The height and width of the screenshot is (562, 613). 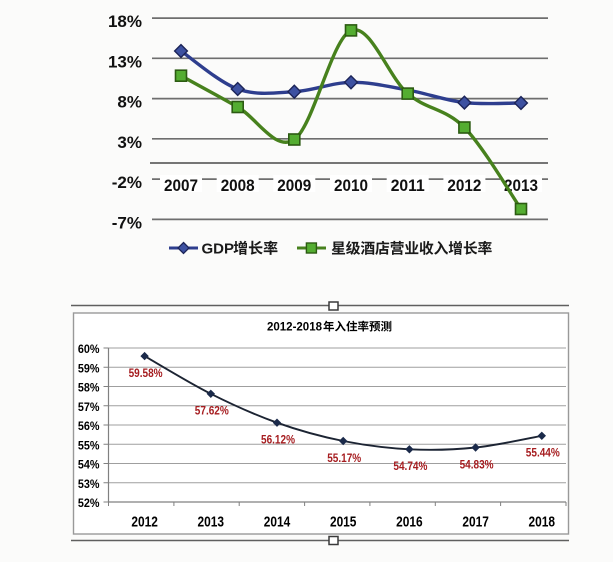 I want to click on svg-text: 2009, so click(x=294, y=185).